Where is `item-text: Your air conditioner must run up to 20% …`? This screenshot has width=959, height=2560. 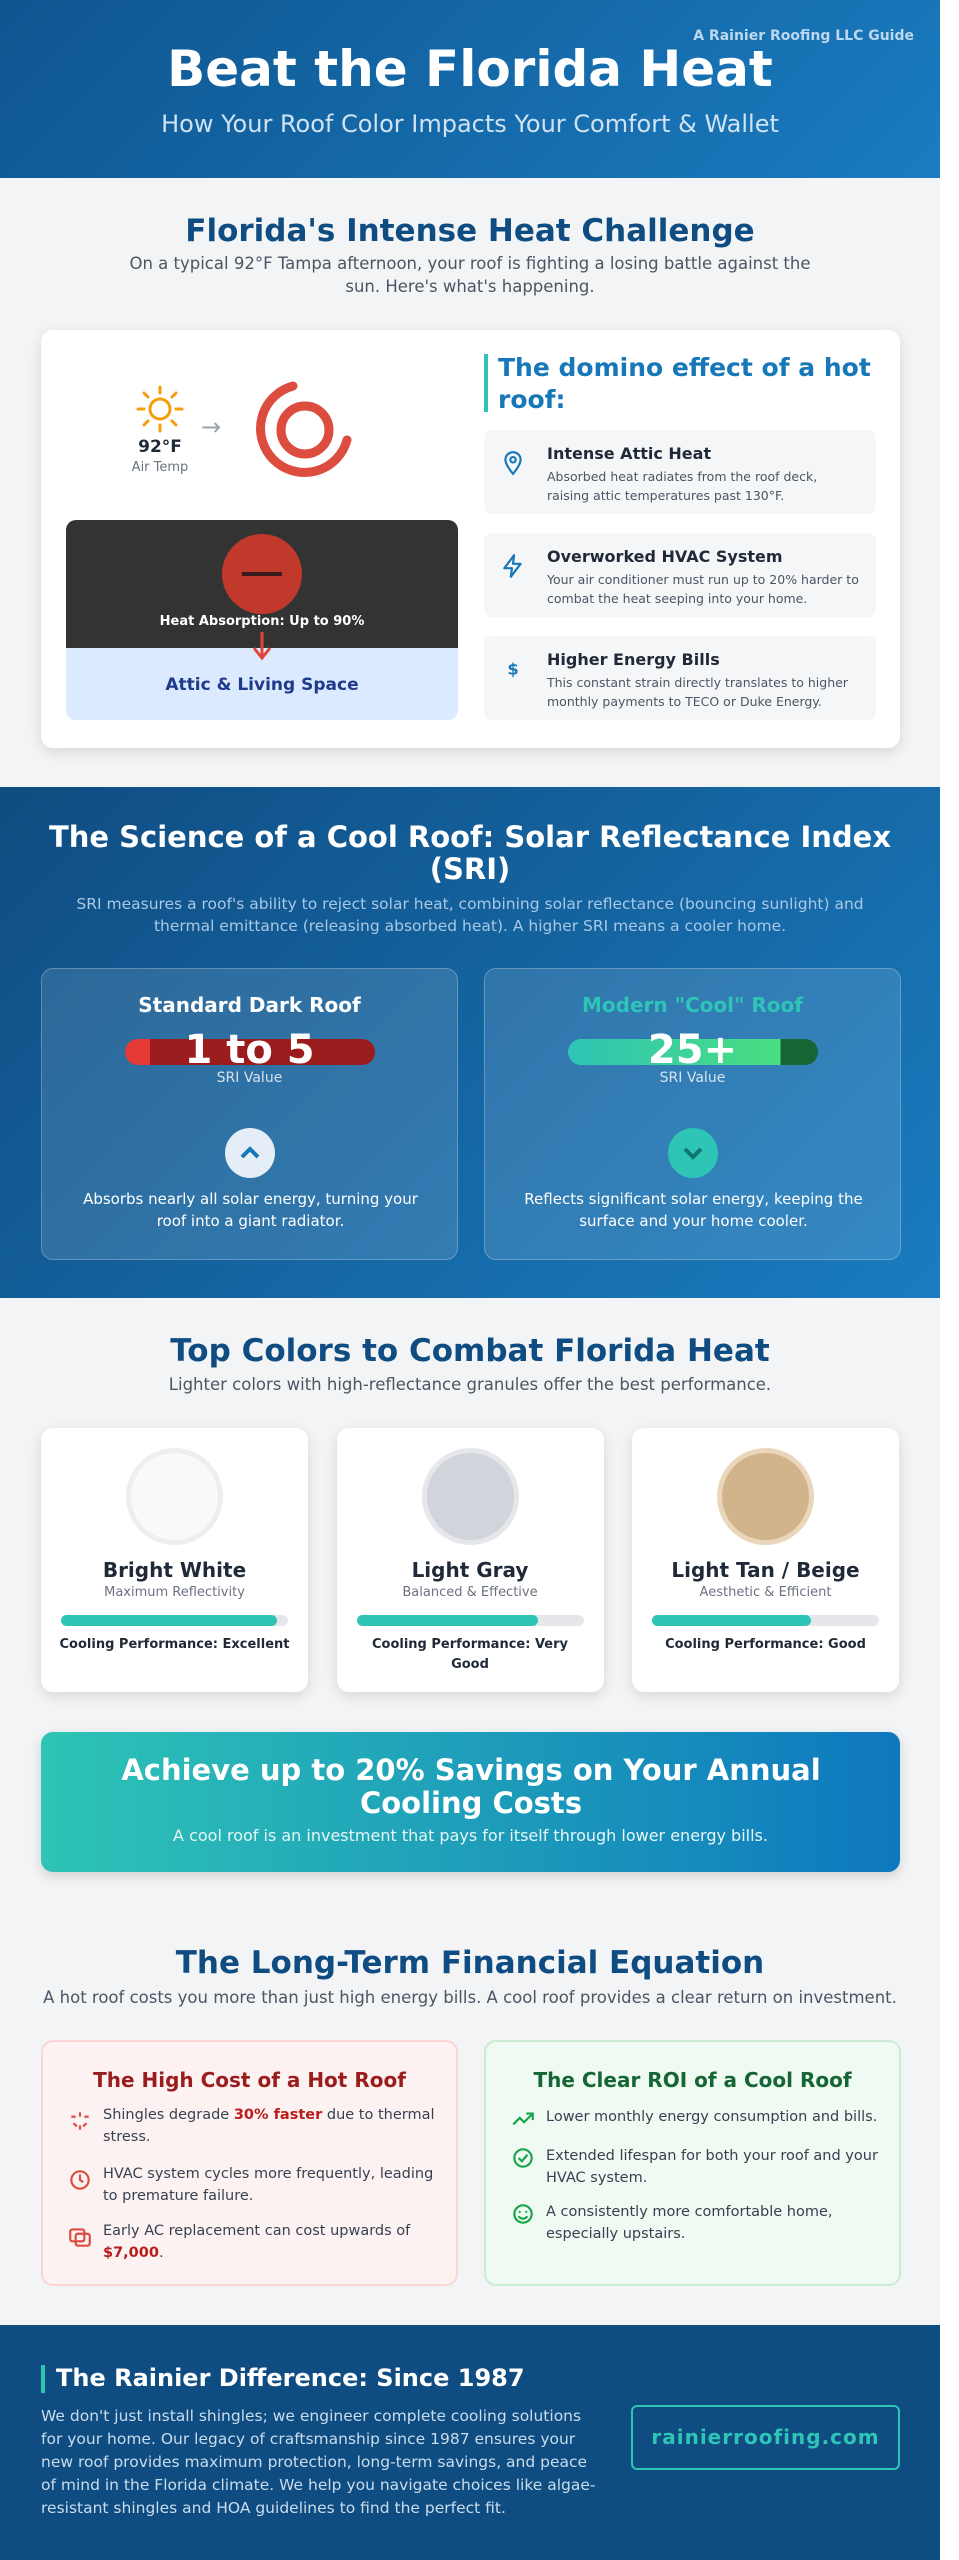 item-text: Your air conditioner must run up to 20% … is located at coordinates (703, 589).